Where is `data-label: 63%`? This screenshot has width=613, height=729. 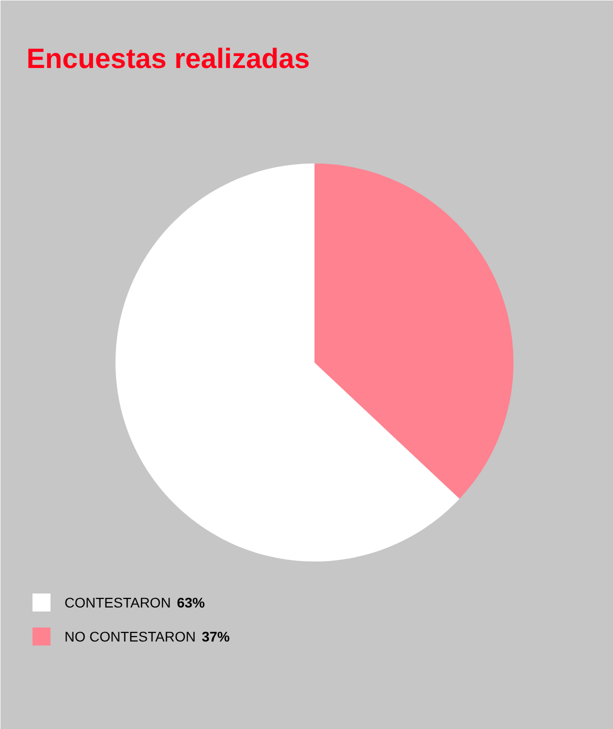
data-label: 63% is located at coordinates (191, 602).